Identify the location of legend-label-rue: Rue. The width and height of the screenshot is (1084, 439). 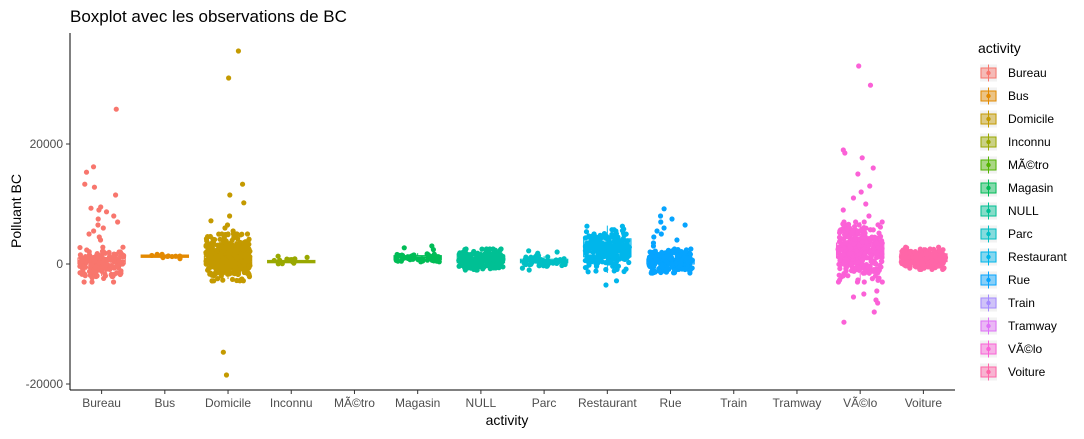
(1019, 280).